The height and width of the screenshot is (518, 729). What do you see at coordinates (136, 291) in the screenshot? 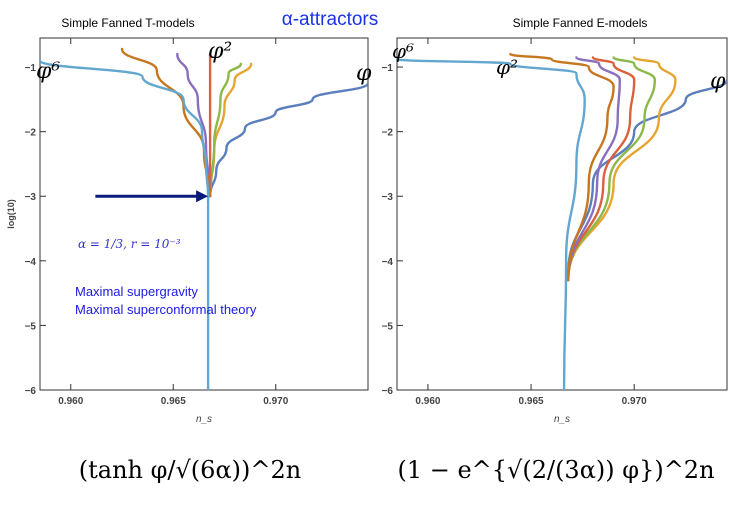
I see `note-maximal-supergravity: Maximal supergravity` at bounding box center [136, 291].